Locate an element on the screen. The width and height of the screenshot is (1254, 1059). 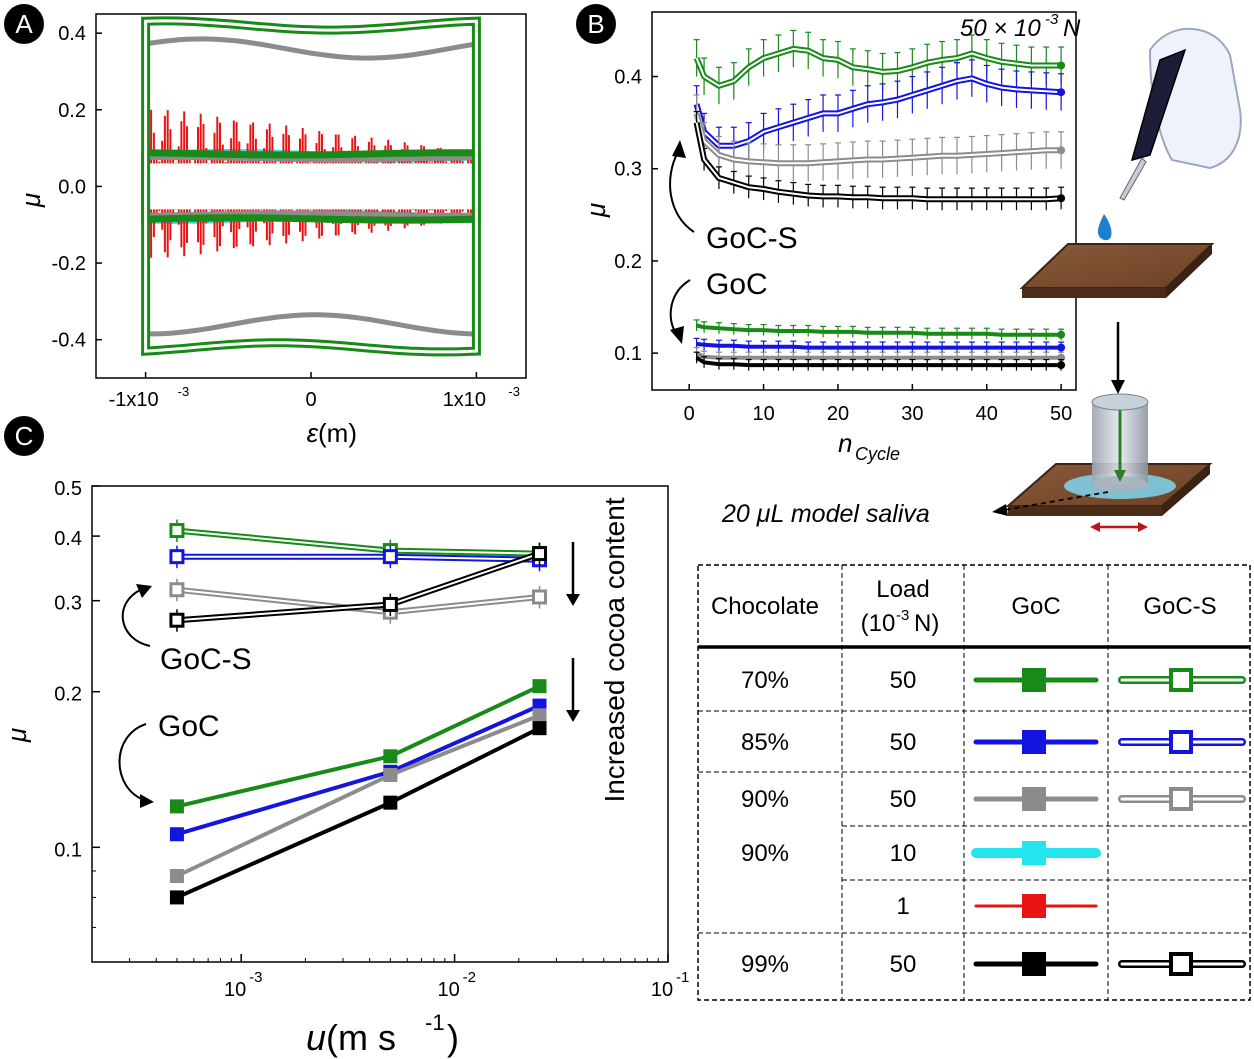
legend-row-load: 1 is located at coordinates (902, 906).